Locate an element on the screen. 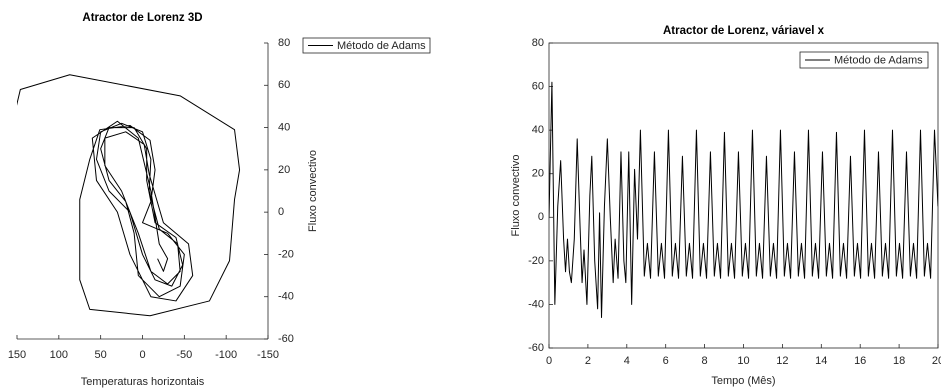  chart-title: Atractor de Lorenz, váriavel x is located at coordinates (744, 31).